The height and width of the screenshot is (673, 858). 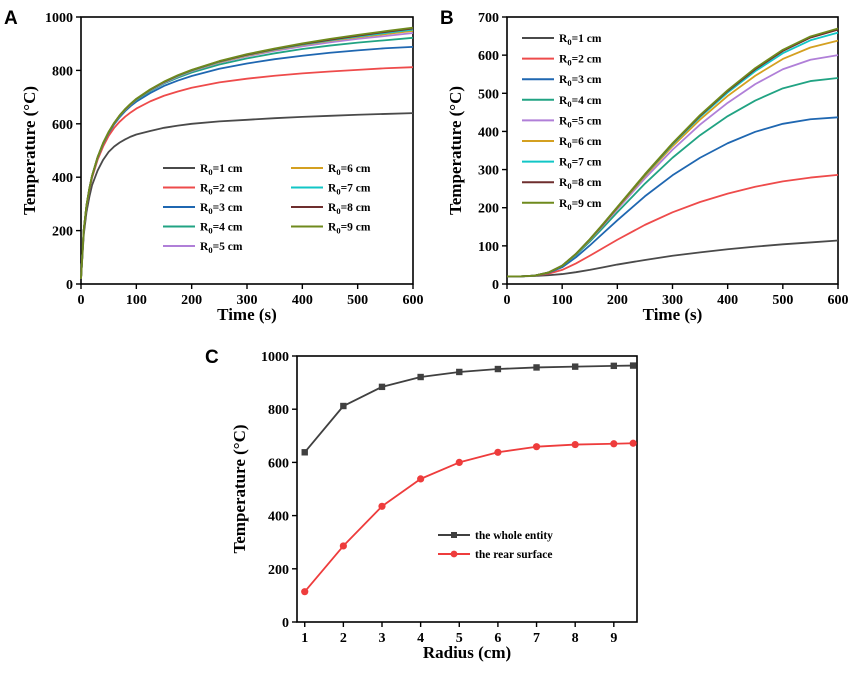 What do you see at coordinates (727, 300) in the screenshot?
I see `x-tick-label: 400` at bounding box center [727, 300].